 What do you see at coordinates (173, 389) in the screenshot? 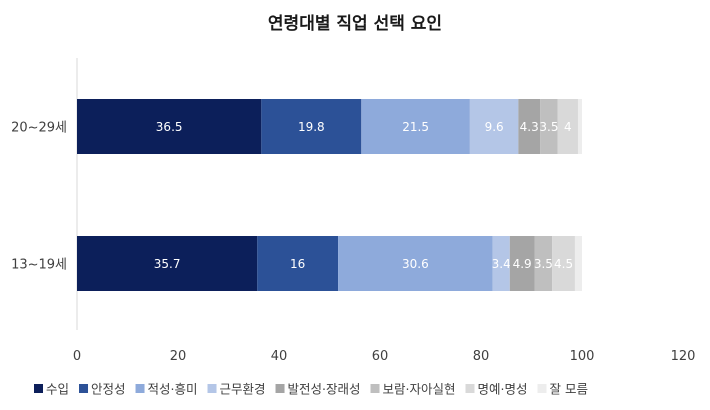
I see `legend-label: 적성·흥미` at bounding box center [173, 389].